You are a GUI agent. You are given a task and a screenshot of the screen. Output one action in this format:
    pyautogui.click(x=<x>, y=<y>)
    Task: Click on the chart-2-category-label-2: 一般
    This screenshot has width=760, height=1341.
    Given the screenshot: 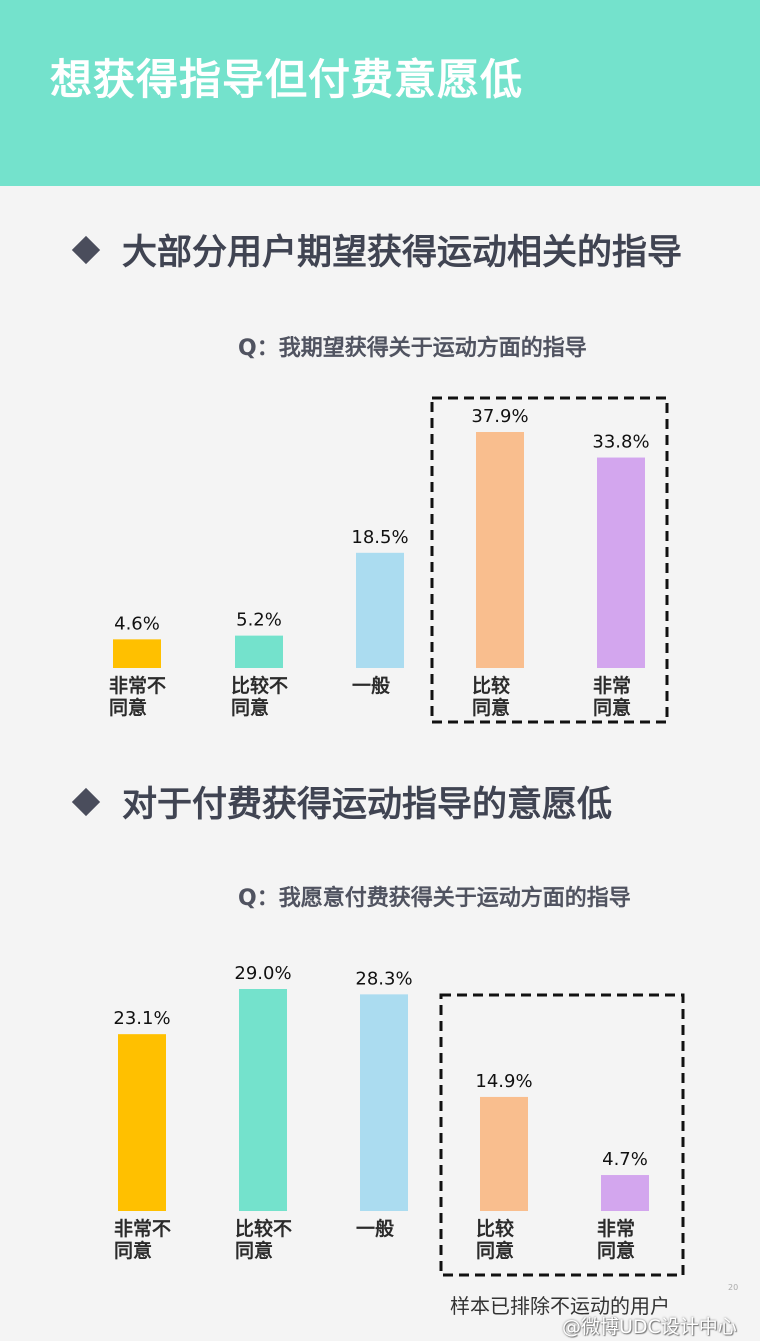 What is the action you would take?
    pyautogui.click(x=375, y=1228)
    